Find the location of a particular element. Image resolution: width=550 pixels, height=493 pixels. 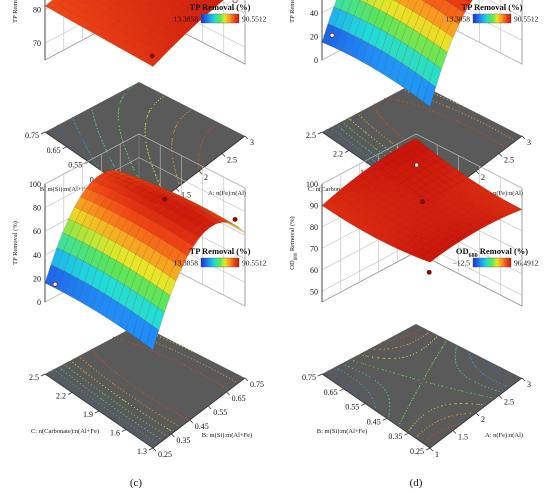

y-tick-label: 0.55 is located at coordinates (75, 165).